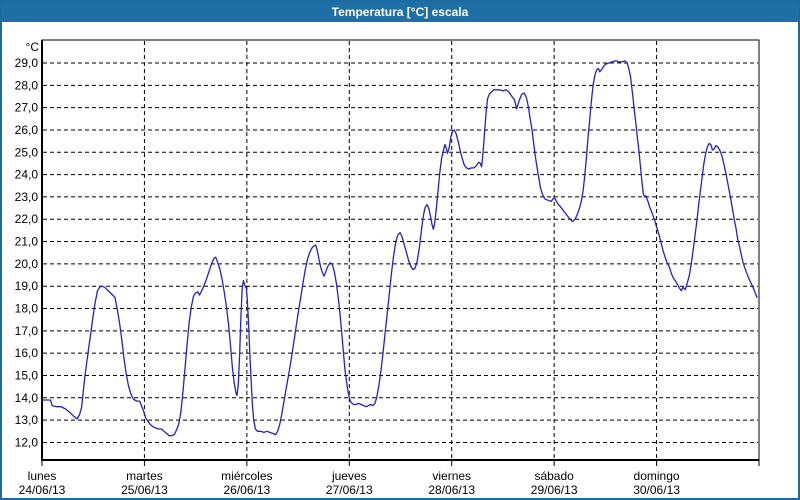 The image size is (800, 500). Describe the element at coordinates (144, 490) in the screenshot. I see `x-day-date: 25/06/13` at that location.